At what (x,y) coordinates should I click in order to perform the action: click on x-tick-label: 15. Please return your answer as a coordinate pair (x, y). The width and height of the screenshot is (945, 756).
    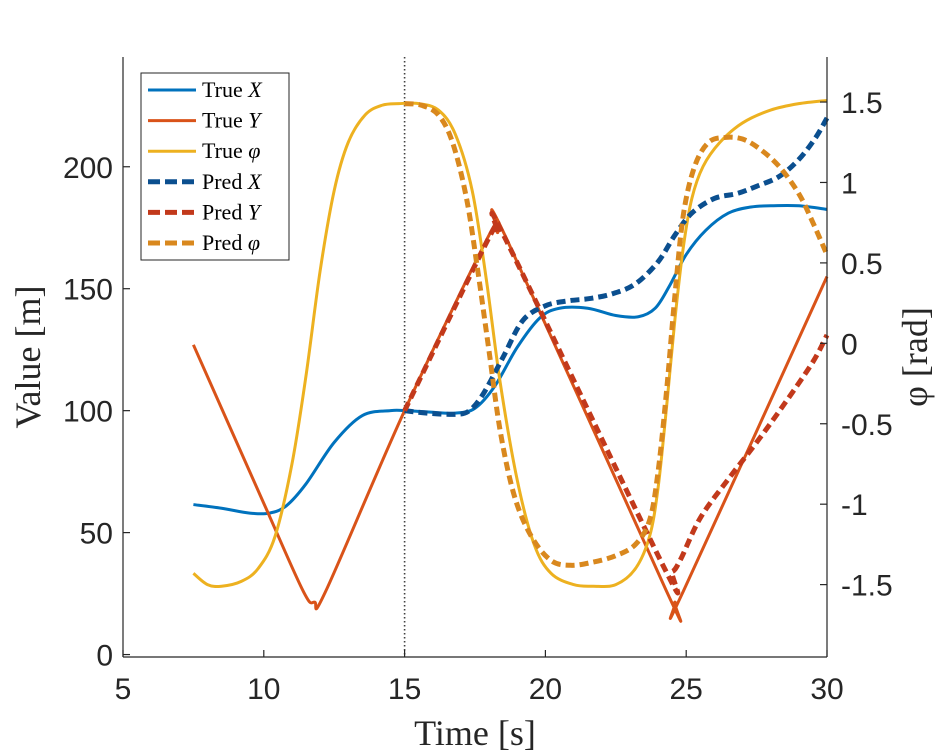
    Looking at the image, I should click on (404, 689).